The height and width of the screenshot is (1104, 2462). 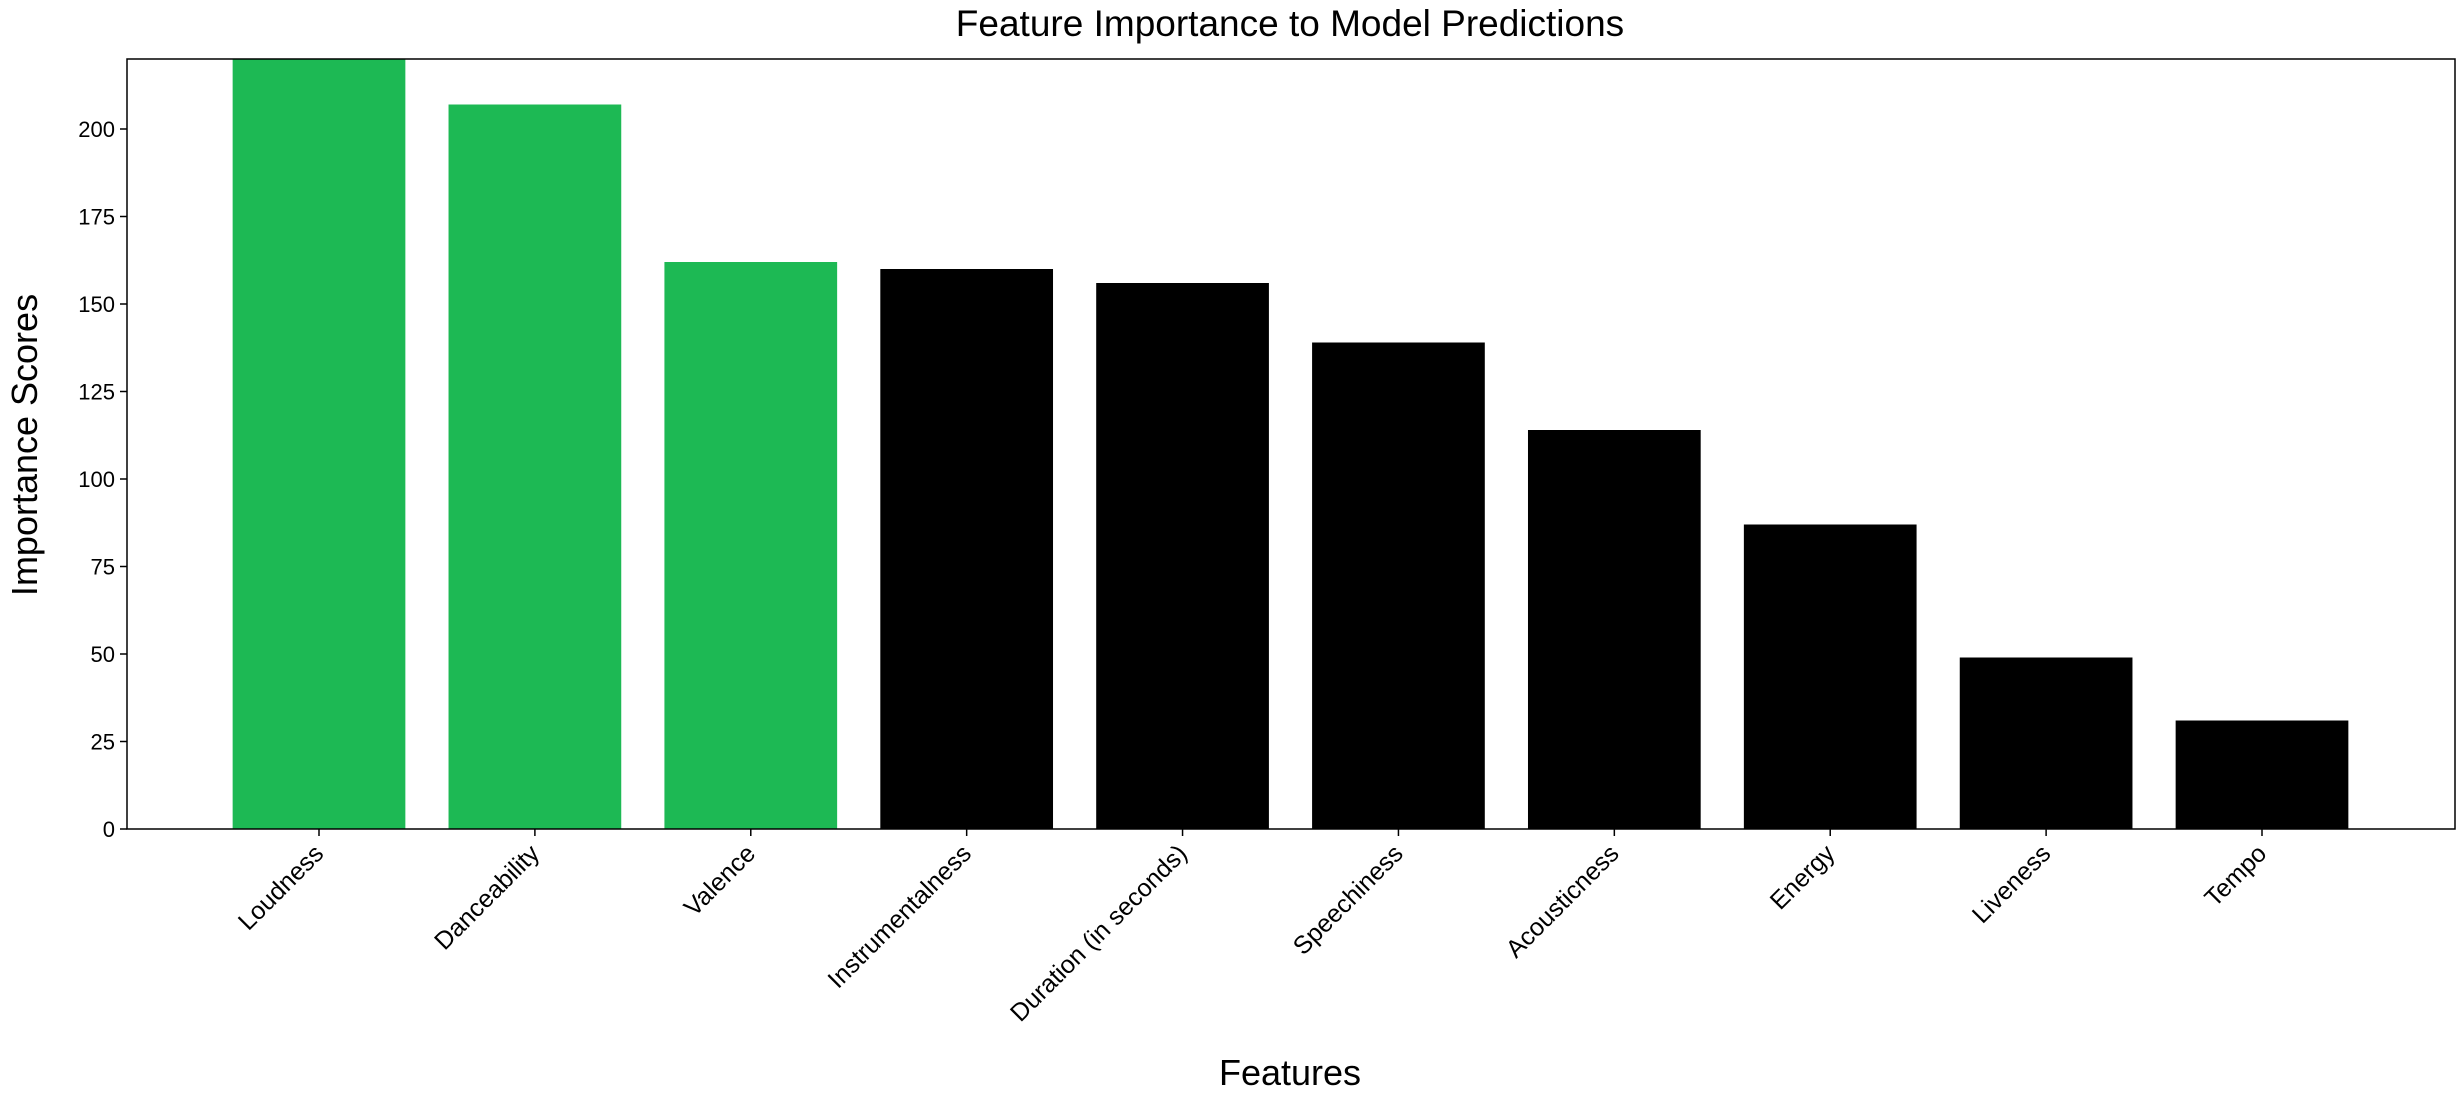 What do you see at coordinates (2262, 774) in the screenshot?
I see `bar-tempo` at bounding box center [2262, 774].